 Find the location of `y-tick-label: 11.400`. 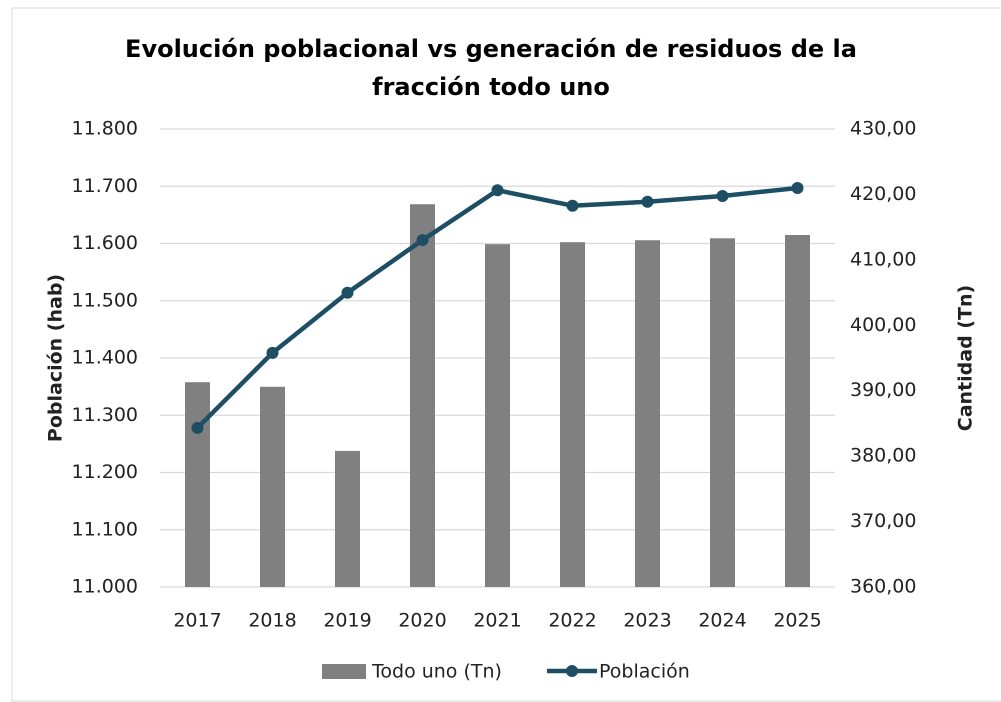

y-tick-label: 11.400 is located at coordinates (105, 358).